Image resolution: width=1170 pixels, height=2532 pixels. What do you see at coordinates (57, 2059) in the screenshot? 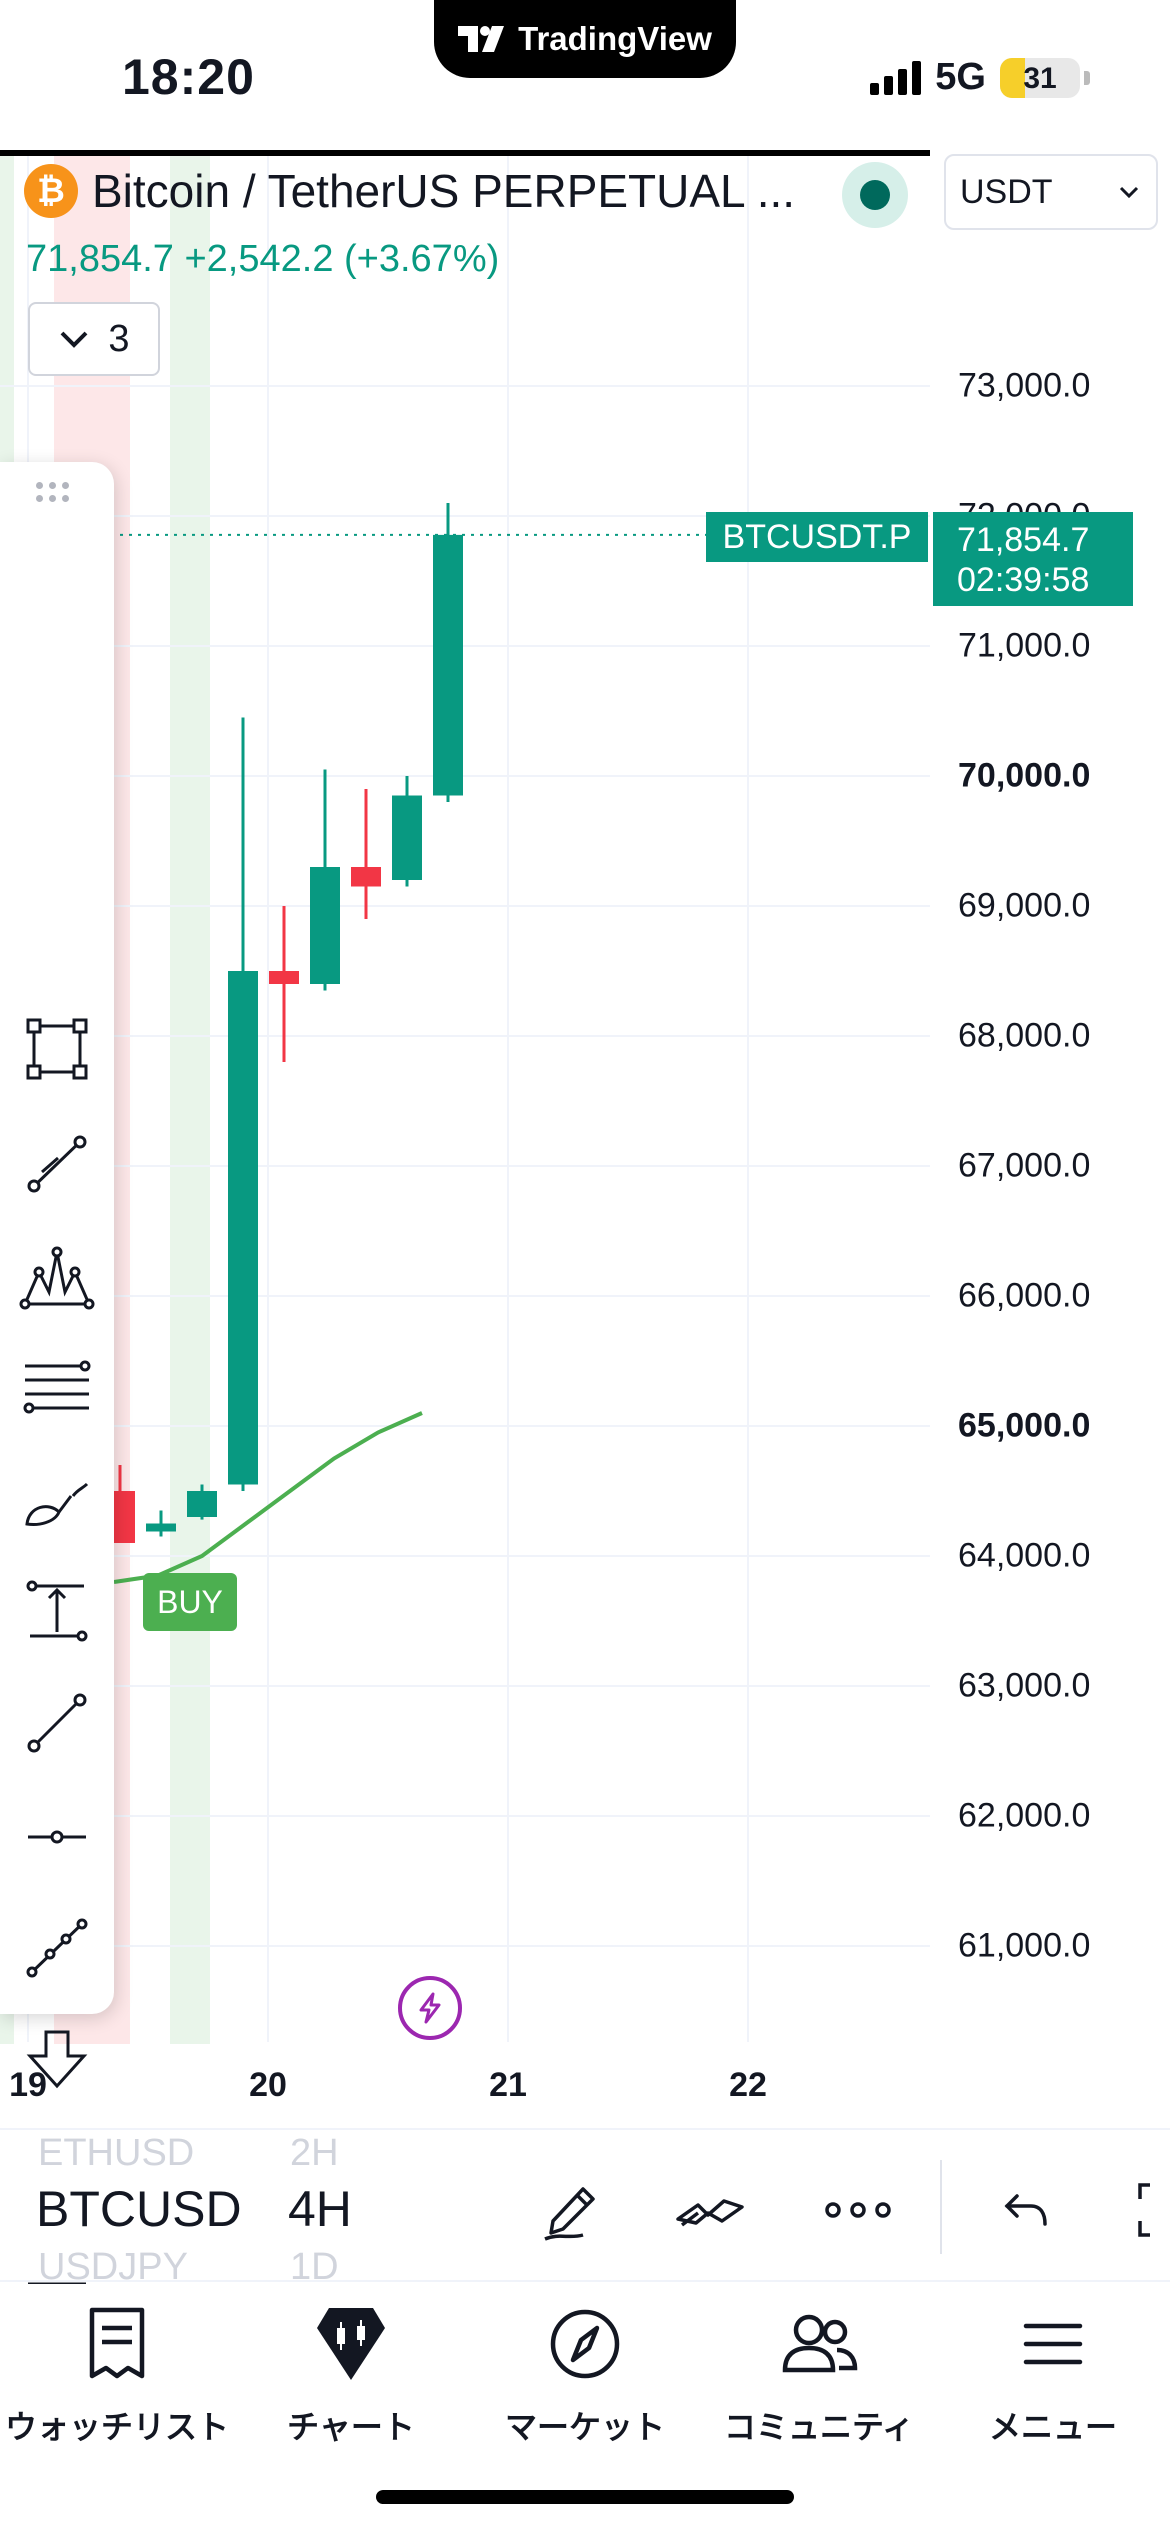
I see `arrow-down-icon` at bounding box center [57, 2059].